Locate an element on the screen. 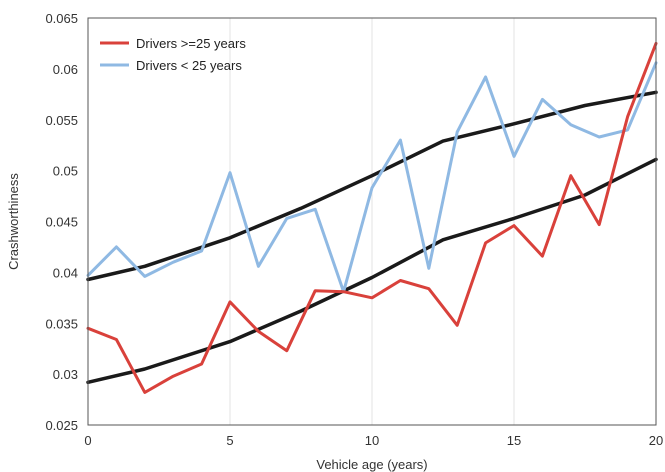  y-tick-label: 0.05 is located at coordinates (65, 171).